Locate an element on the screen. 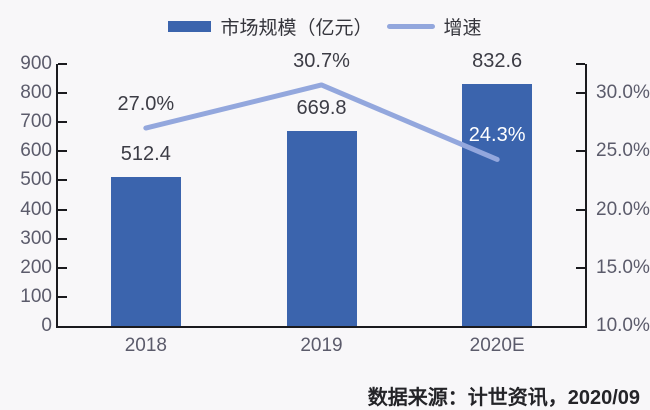  legend-item-market-size: 市场规模（亿元） is located at coordinates (270, 26).